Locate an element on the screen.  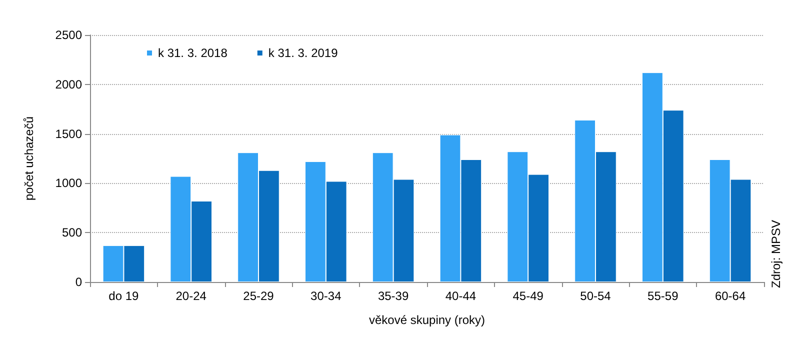
y-axis-title: počet uchazečů is located at coordinates (29, 158).